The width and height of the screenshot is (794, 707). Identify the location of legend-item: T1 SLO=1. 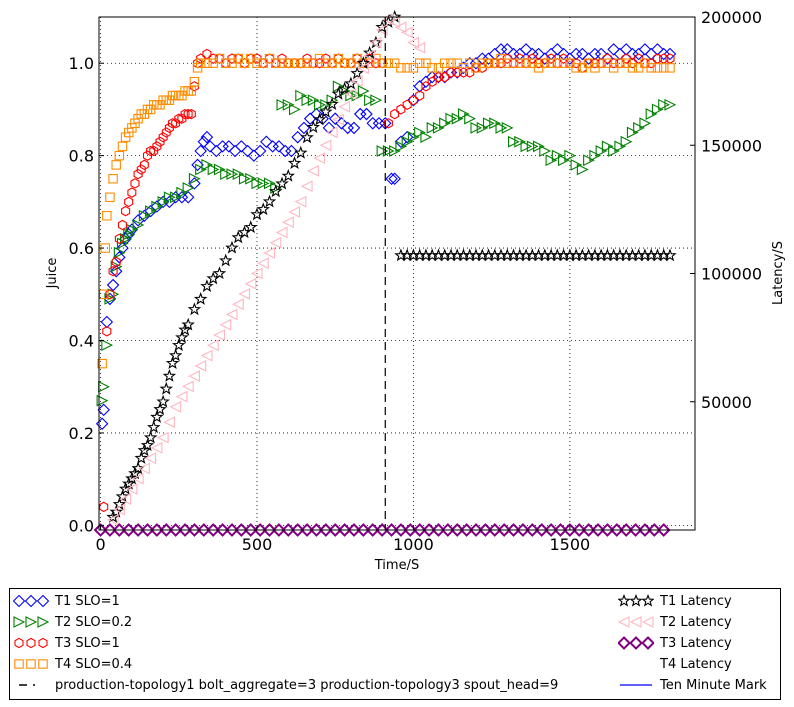
(66, 601).